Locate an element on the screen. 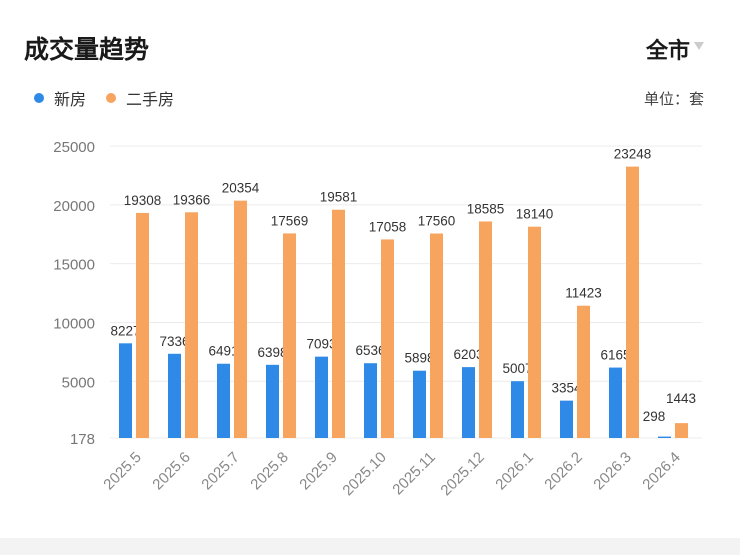  x-tick-label: 2025.9 is located at coordinates (318, 471).